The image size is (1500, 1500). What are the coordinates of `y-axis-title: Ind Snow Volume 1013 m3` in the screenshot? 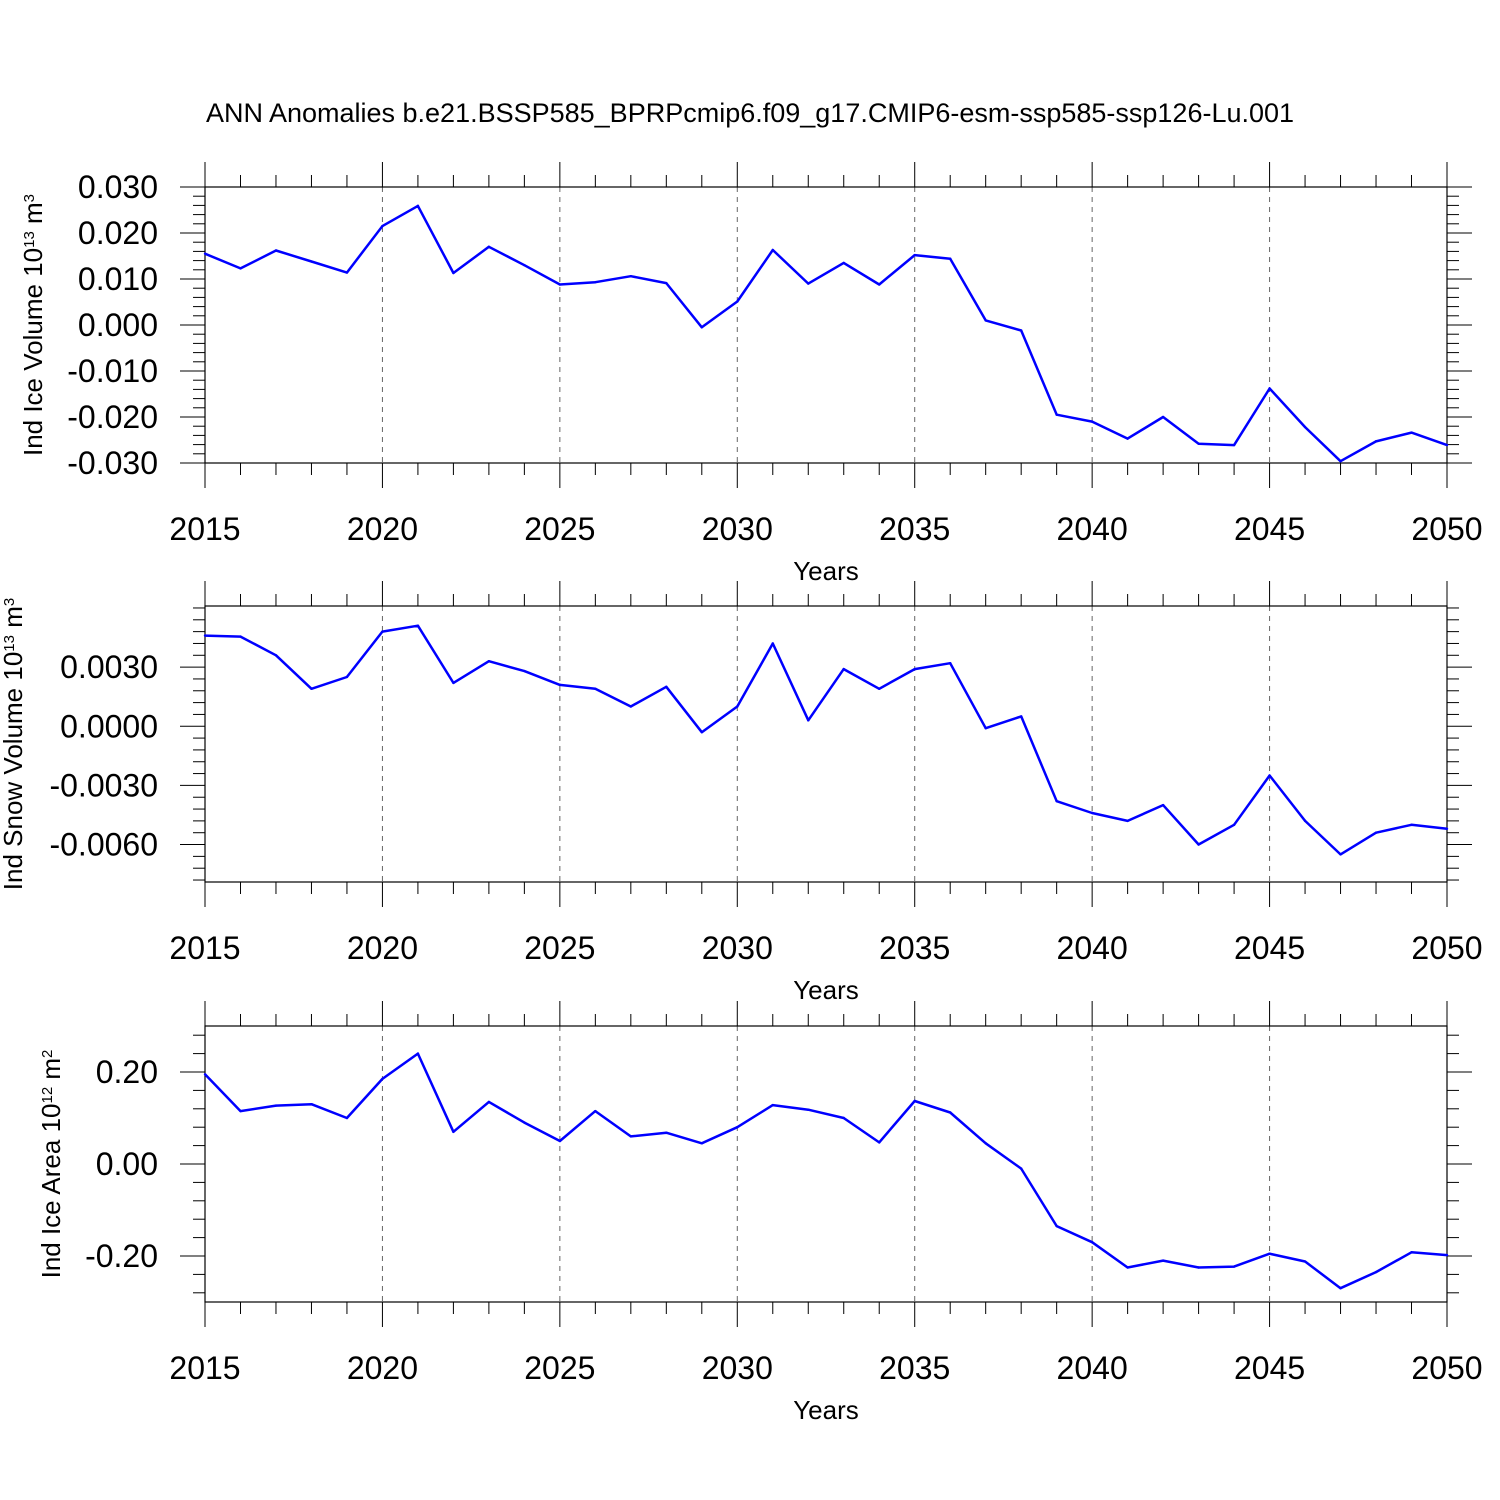 It's located at (14, 744).